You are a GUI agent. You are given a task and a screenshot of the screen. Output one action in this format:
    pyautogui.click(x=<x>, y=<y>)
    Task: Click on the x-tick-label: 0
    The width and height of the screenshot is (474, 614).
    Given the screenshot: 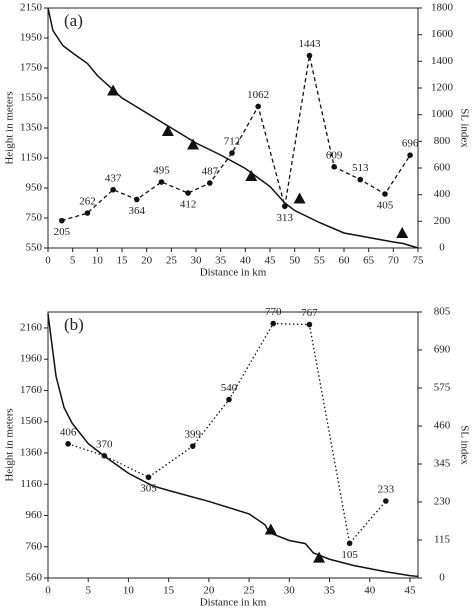 What is the action you would take?
    pyautogui.click(x=48, y=591)
    